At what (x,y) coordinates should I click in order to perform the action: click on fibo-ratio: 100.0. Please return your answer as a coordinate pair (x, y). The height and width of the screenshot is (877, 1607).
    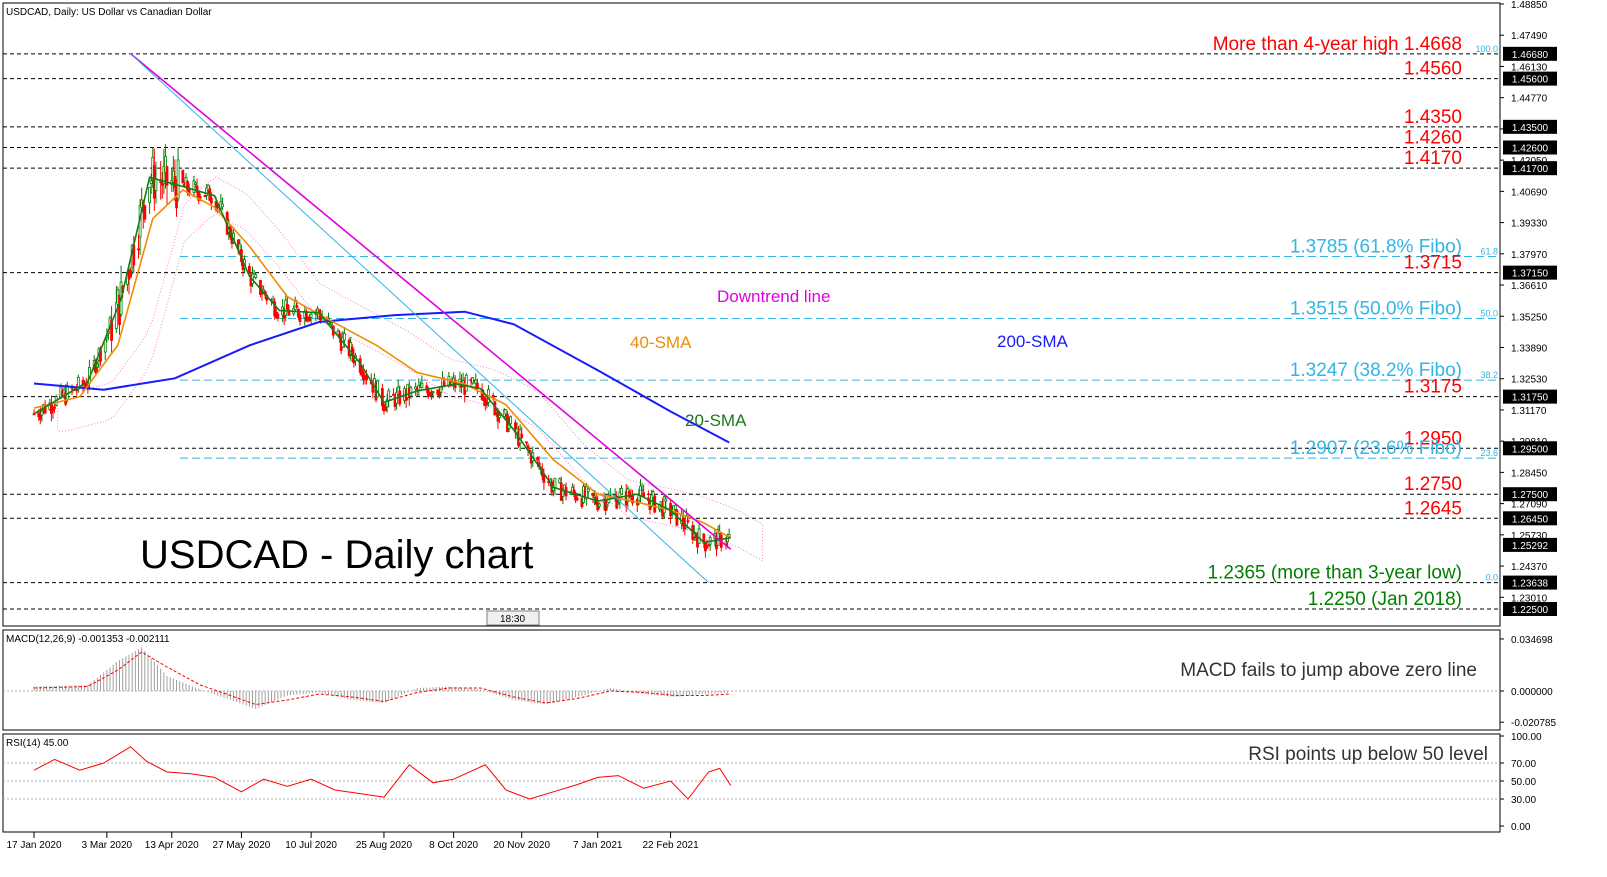
    Looking at the image, I should click on (1486, 49).